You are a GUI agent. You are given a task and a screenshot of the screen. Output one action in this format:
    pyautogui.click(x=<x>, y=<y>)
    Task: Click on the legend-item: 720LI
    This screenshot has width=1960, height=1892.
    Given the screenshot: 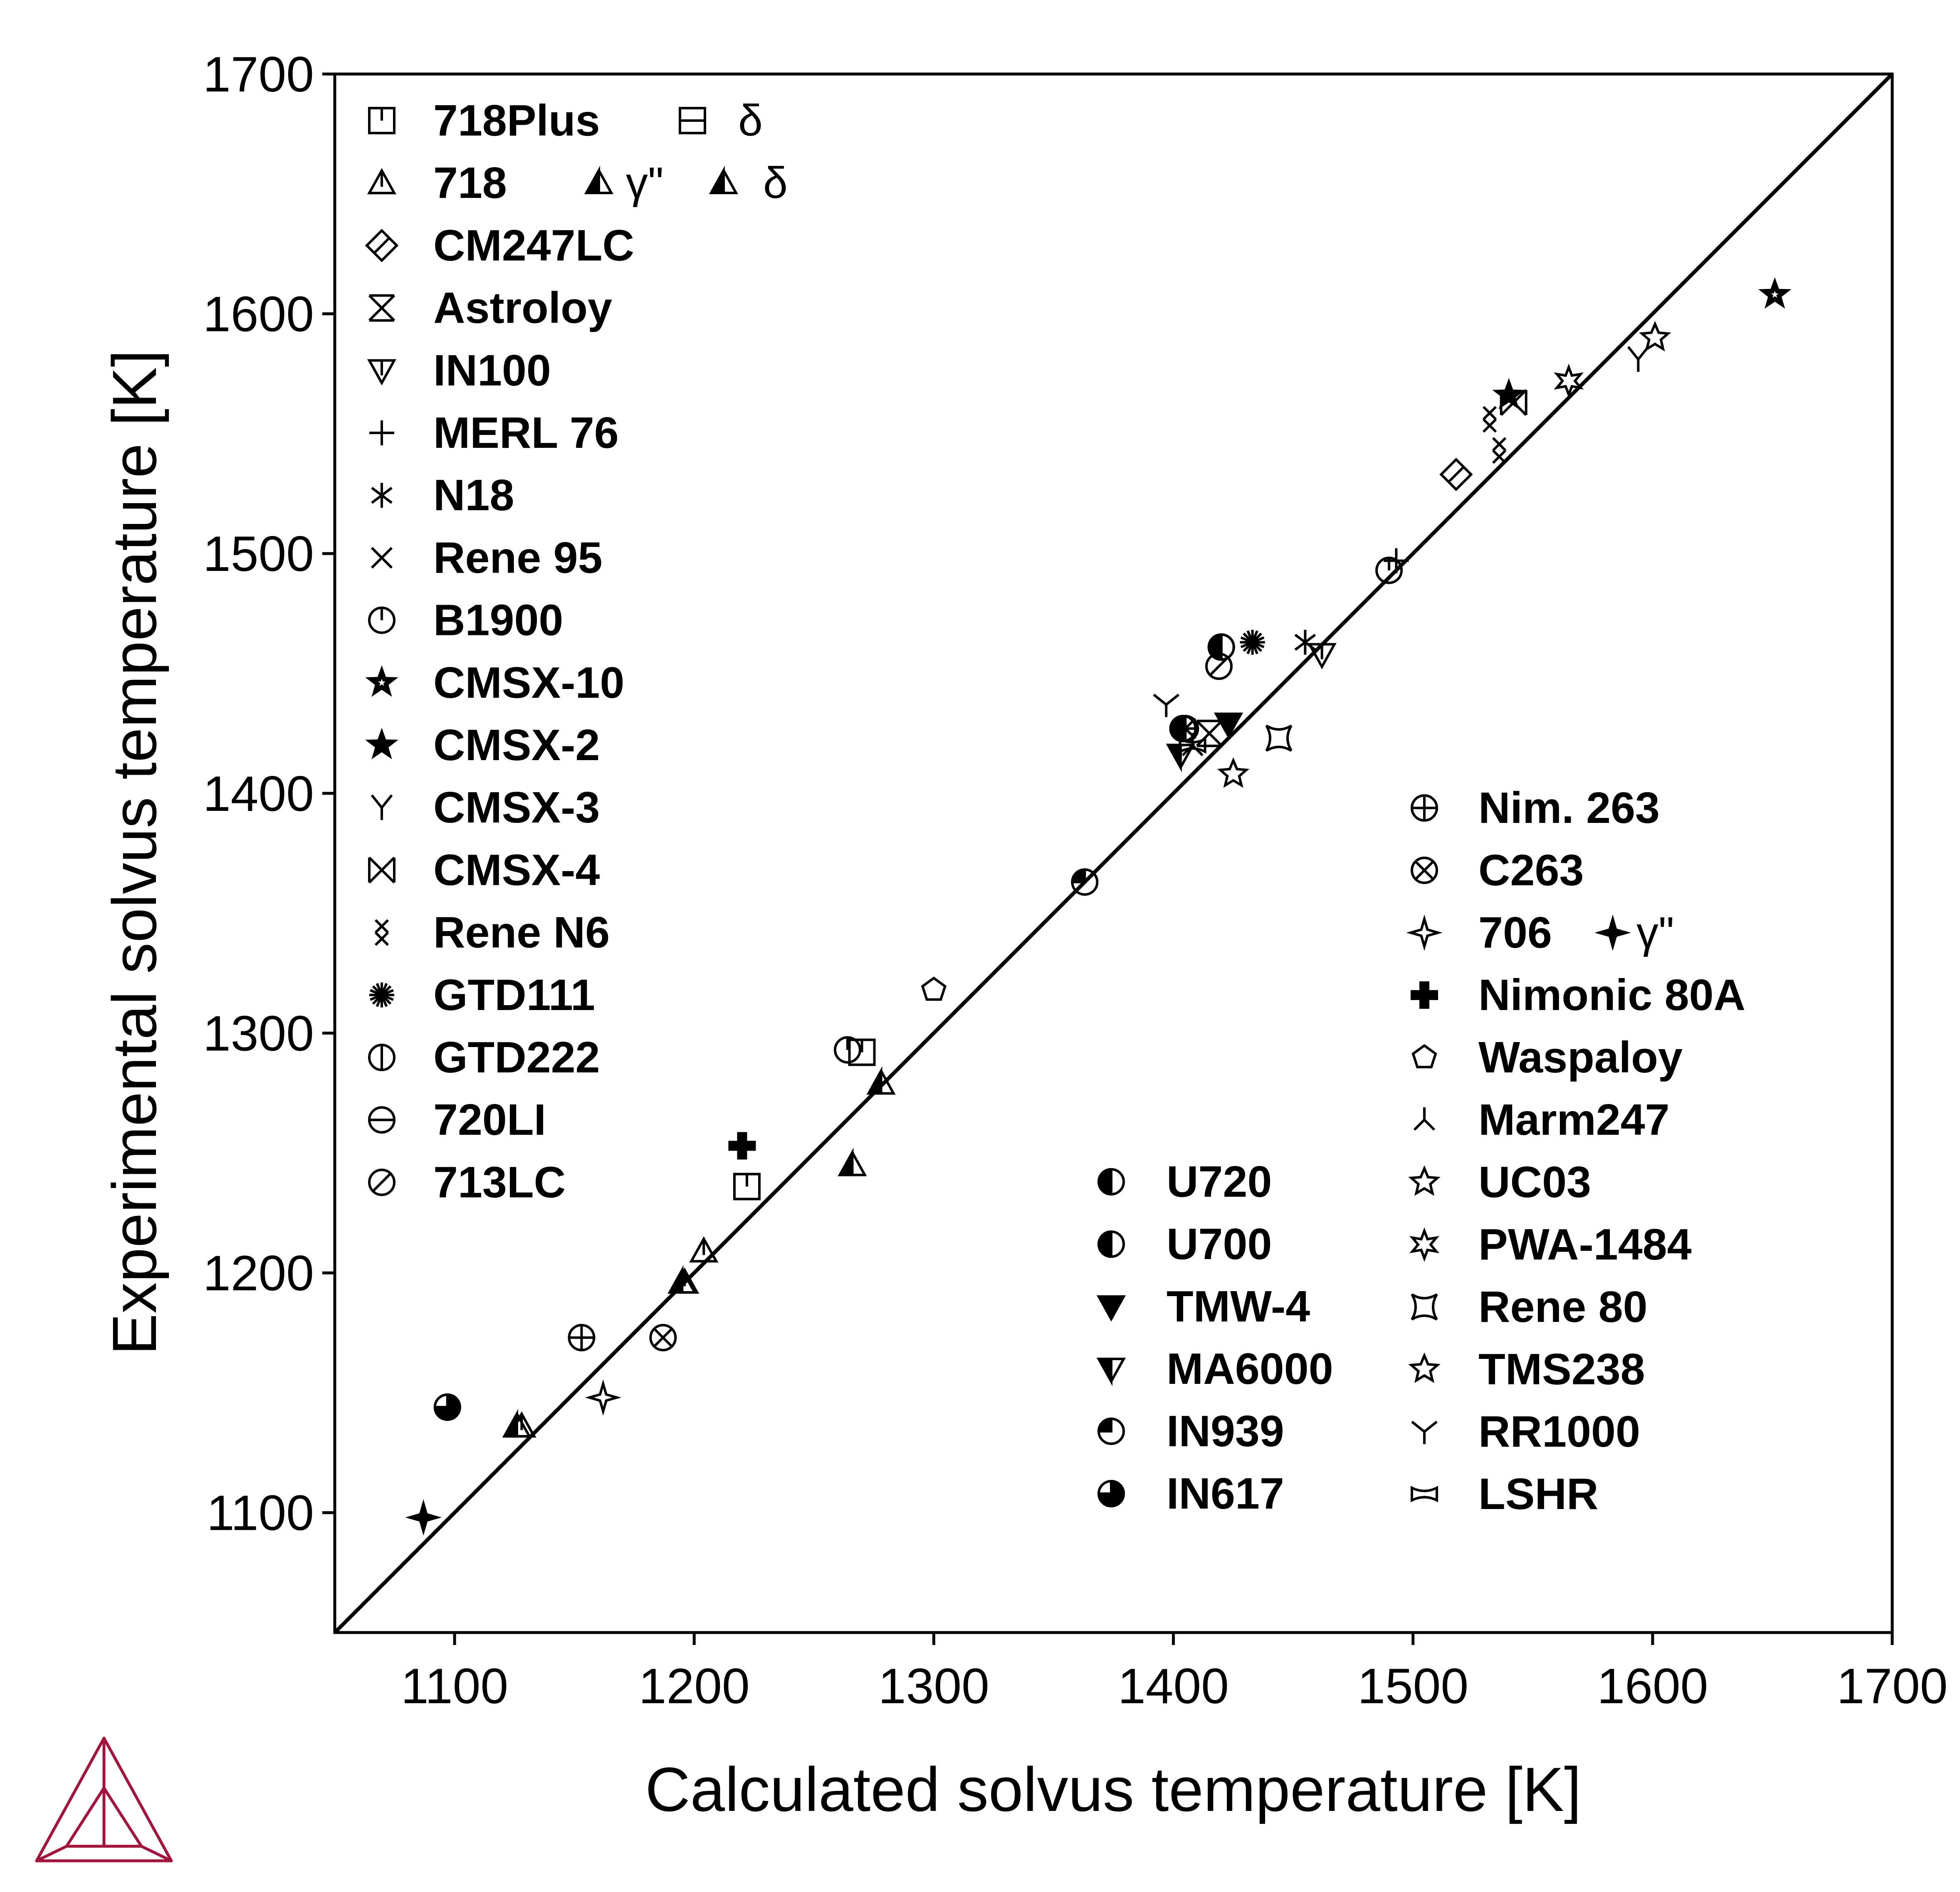 What is the action you would take?
    pyautogui.click(x=457, y=1119)
    